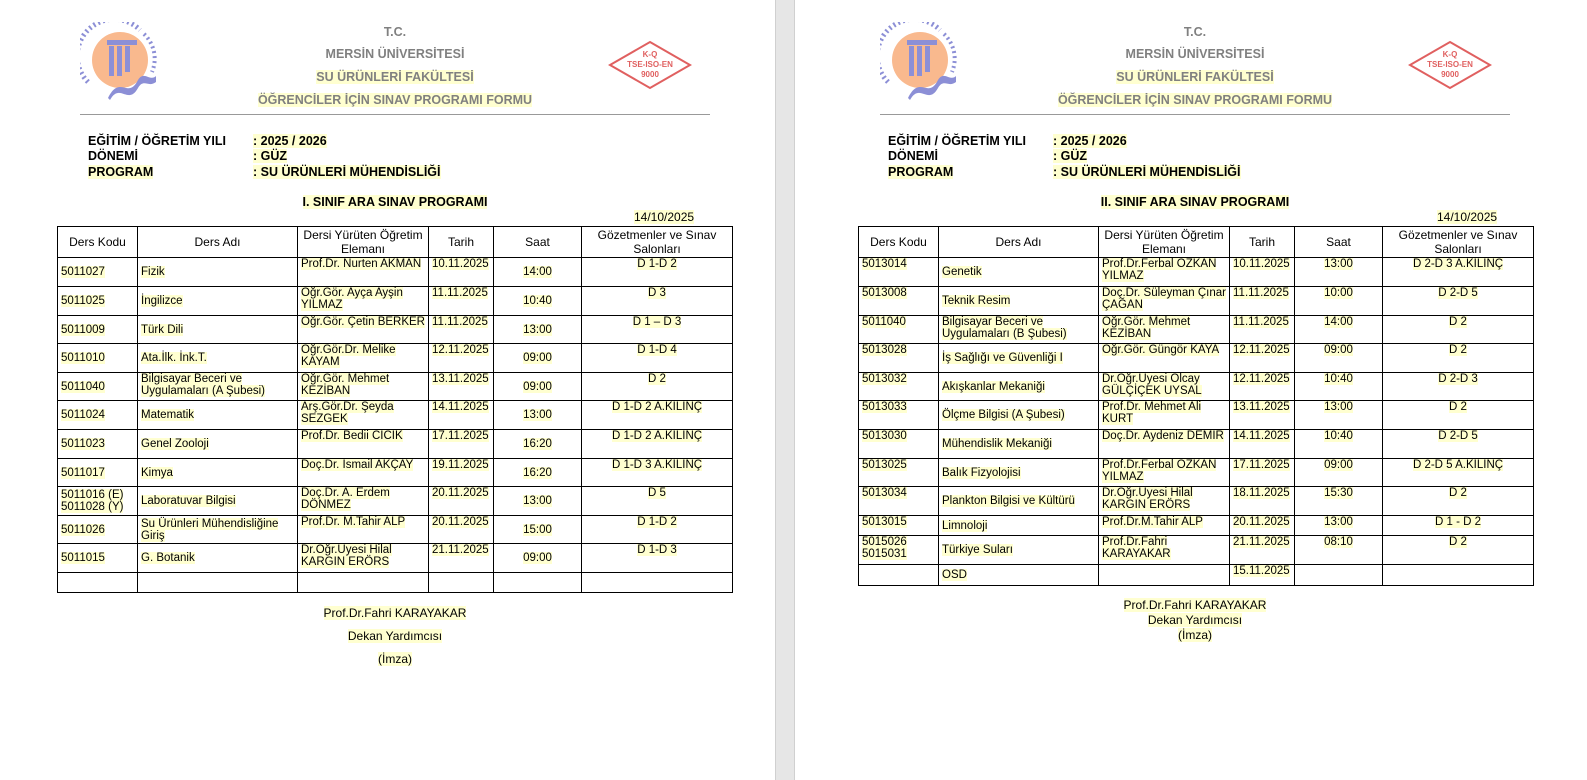 This screenshot has height=780, width=1587. What do you see at coordinates (537, 501) in the screenshot?
I see `exam-time: 13:00` at bounding box center [537, 501].